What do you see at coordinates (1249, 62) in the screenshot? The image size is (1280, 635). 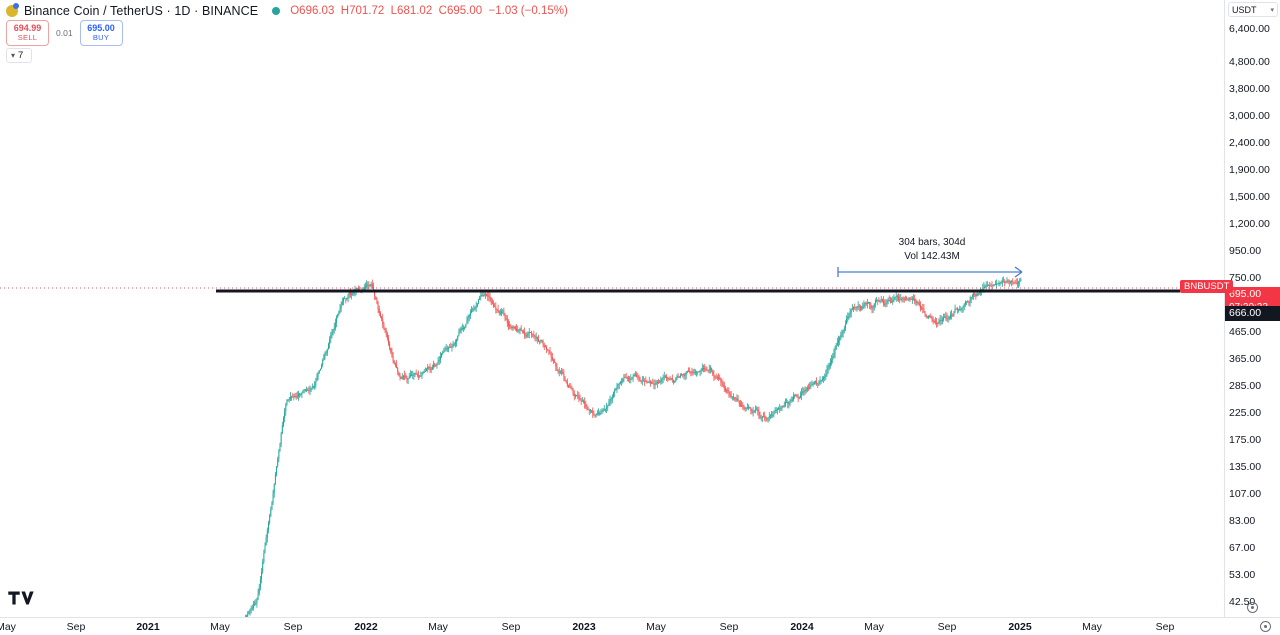 I see `price-axis-label: 4,800.00` at bounding box center [1249, 62].